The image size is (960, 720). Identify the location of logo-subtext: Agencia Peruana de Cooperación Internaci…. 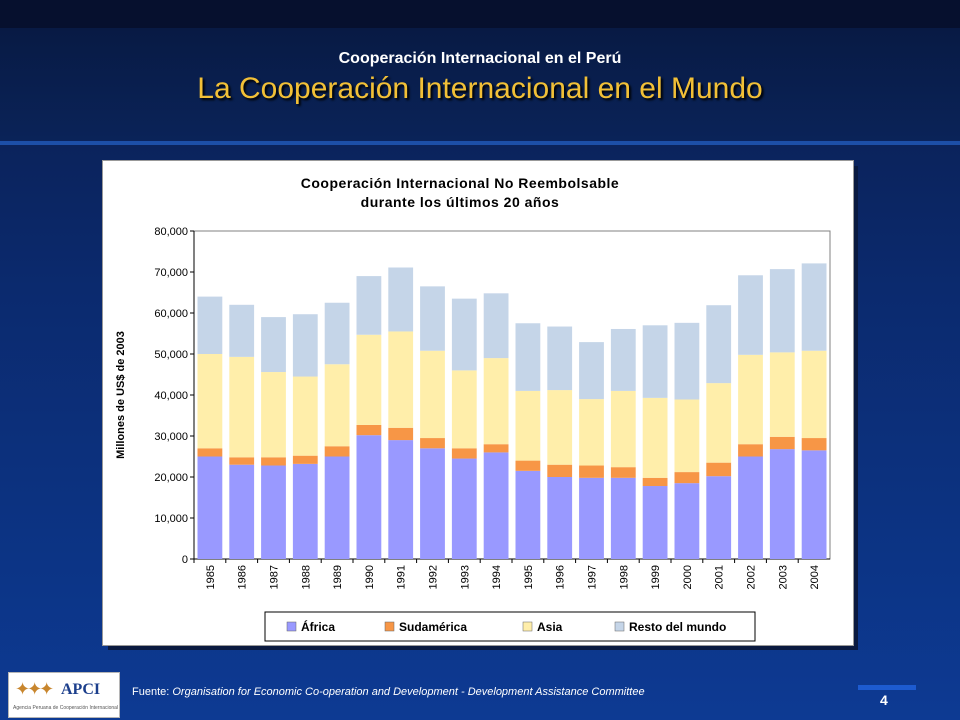
(66, 708).